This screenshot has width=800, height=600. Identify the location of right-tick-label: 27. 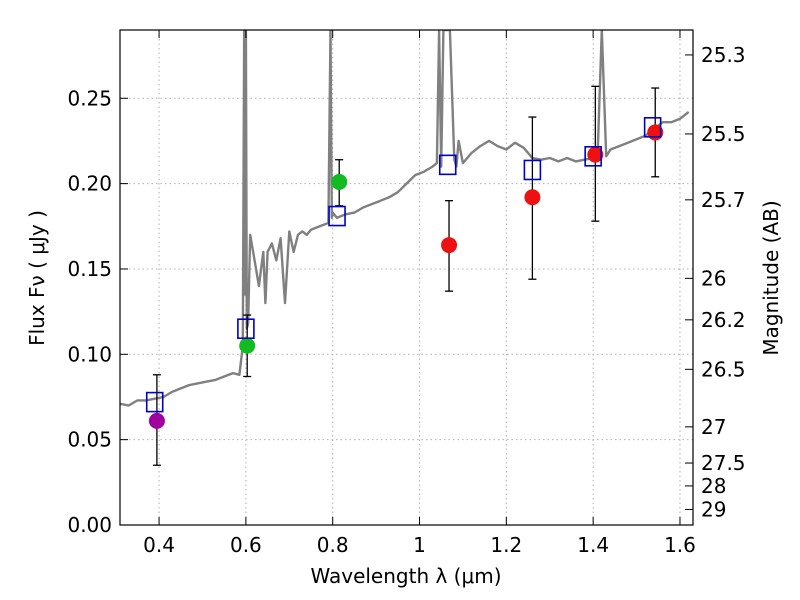
(713, 427).